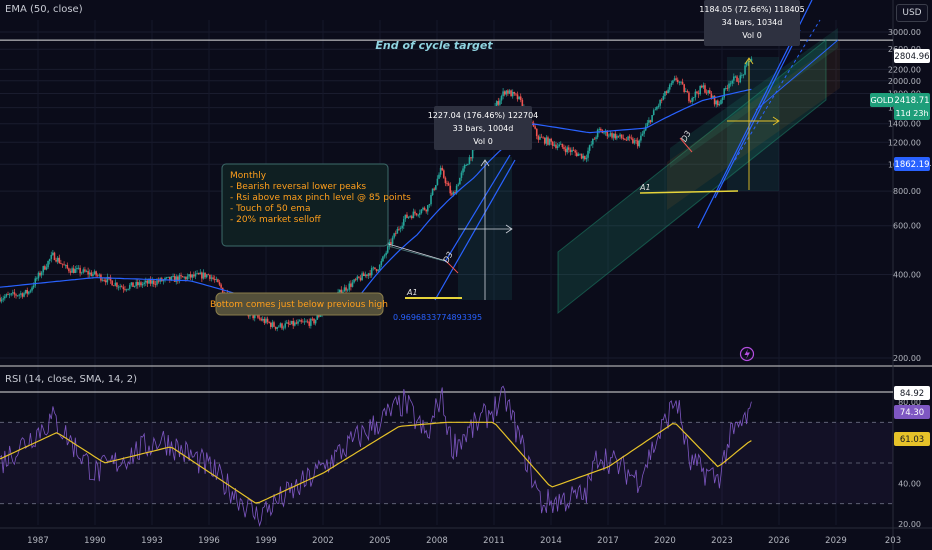 The image size is (932, 550). Describe the element at coordinates (912, 13) in the screenshot. I see `currency-button: USD` at that location.